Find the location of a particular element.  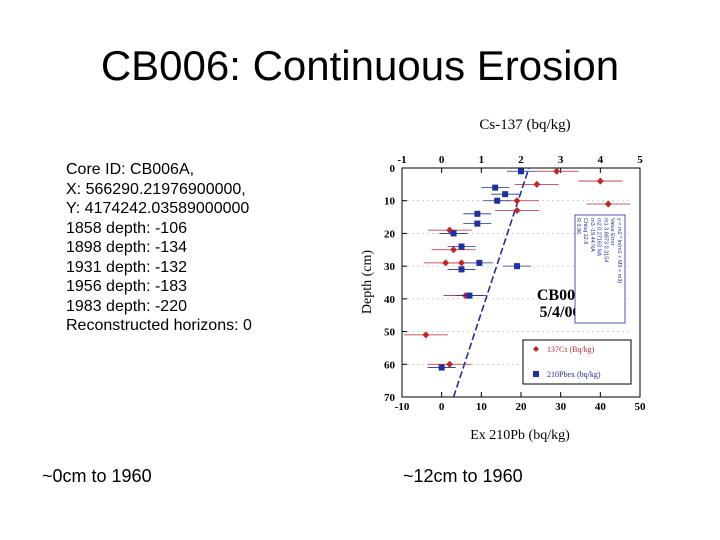

bottom-tick-label: 50 is located at coordinates (641, 407).